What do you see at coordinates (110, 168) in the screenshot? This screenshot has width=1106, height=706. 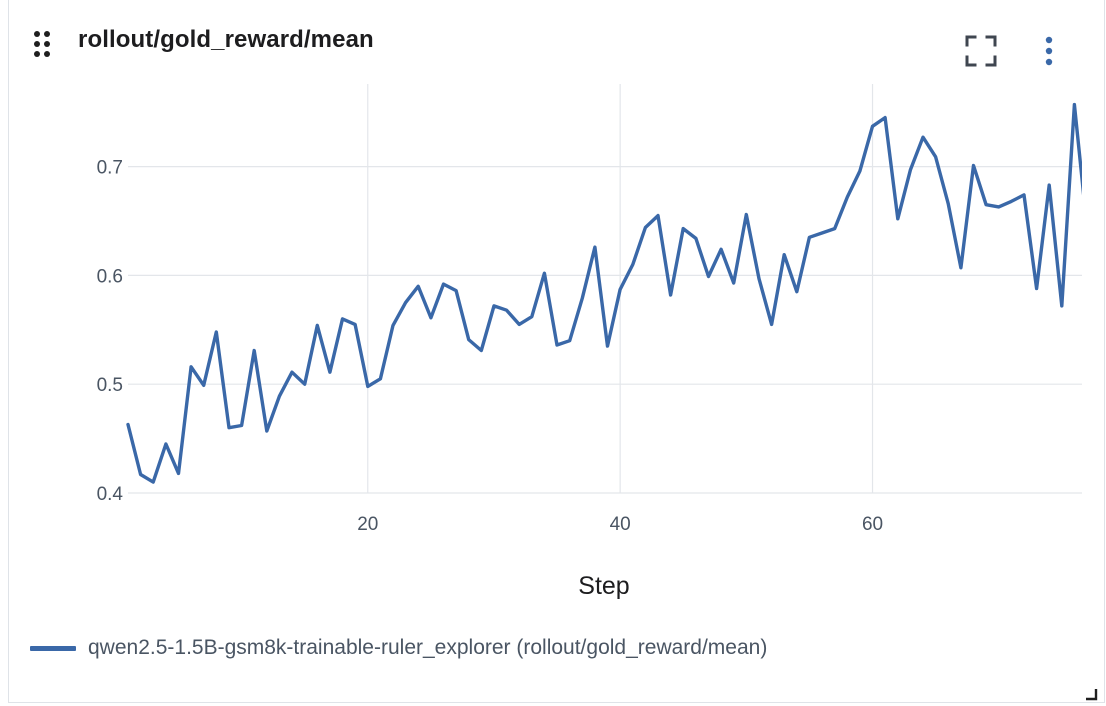 I see `y-tick-label: 0.7` at bounding box center [110, 168].